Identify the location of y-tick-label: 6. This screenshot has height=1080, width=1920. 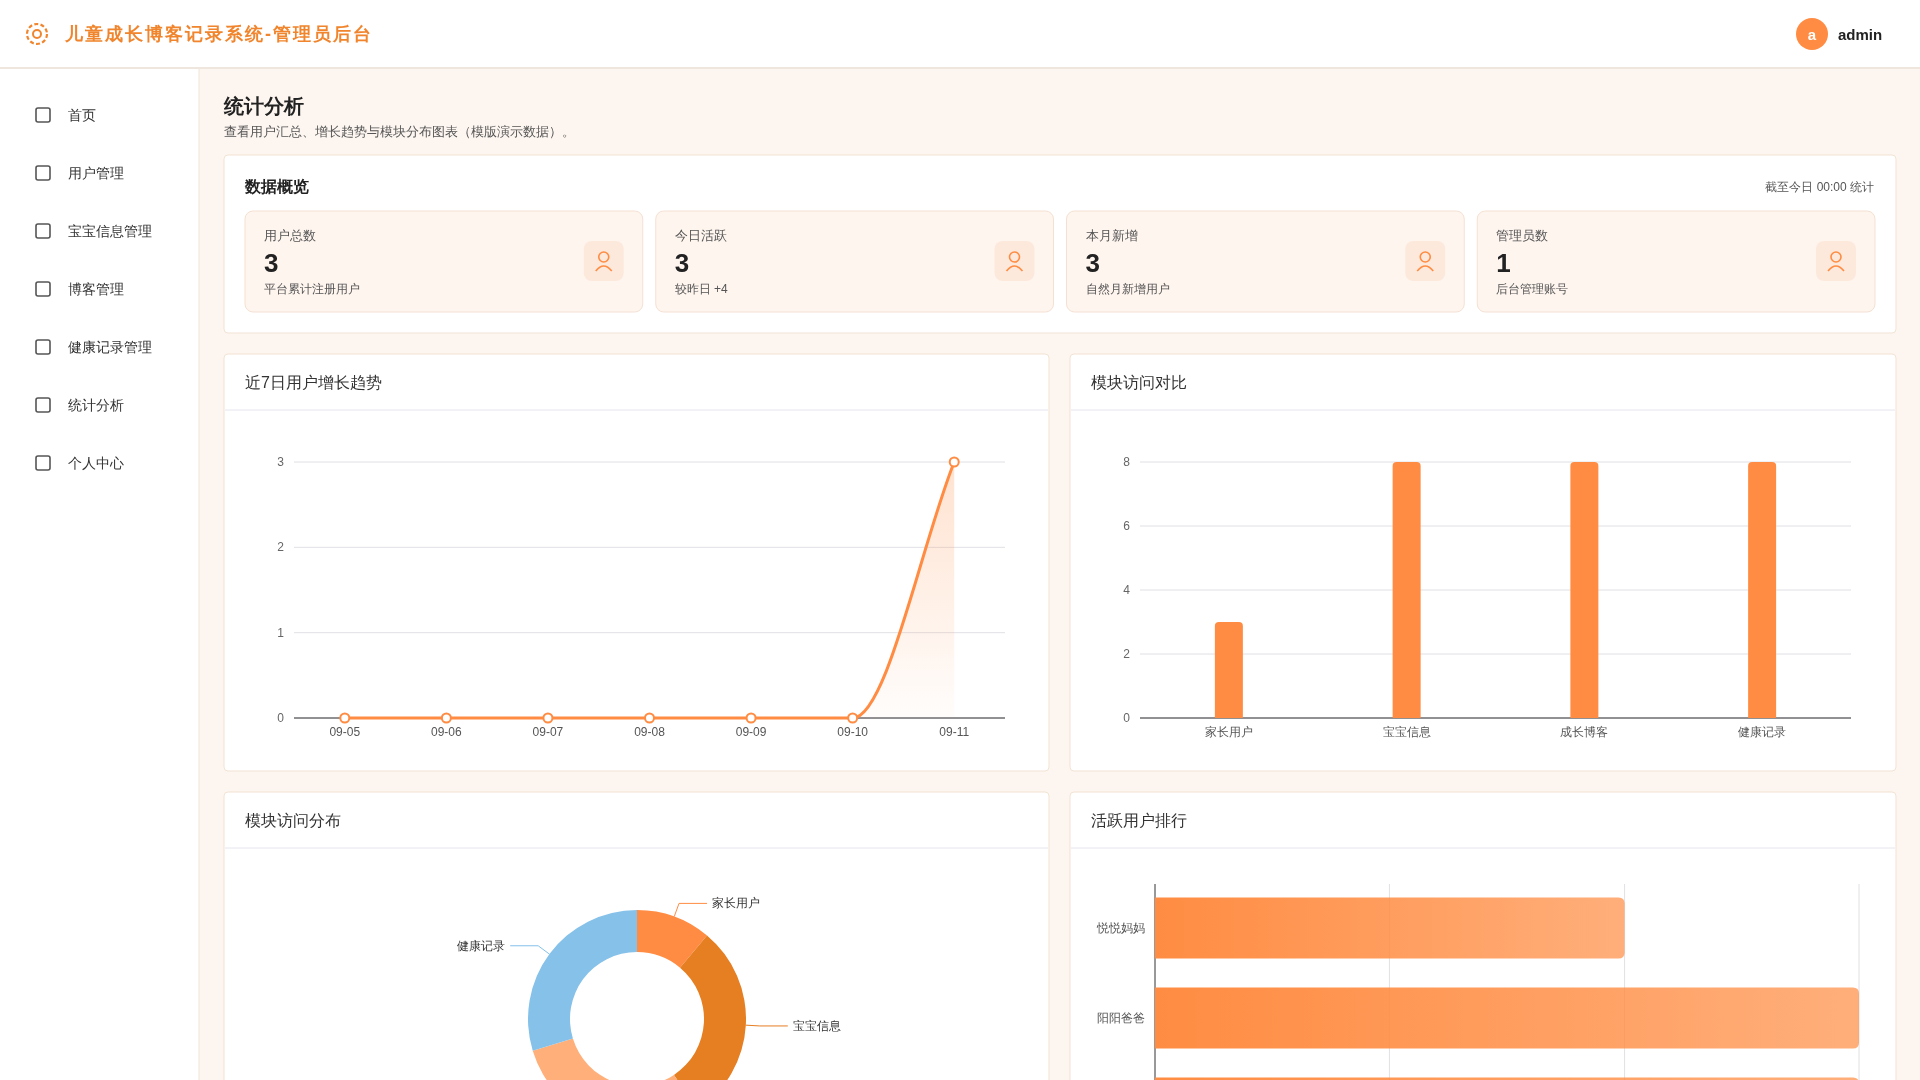
(1127, 526).